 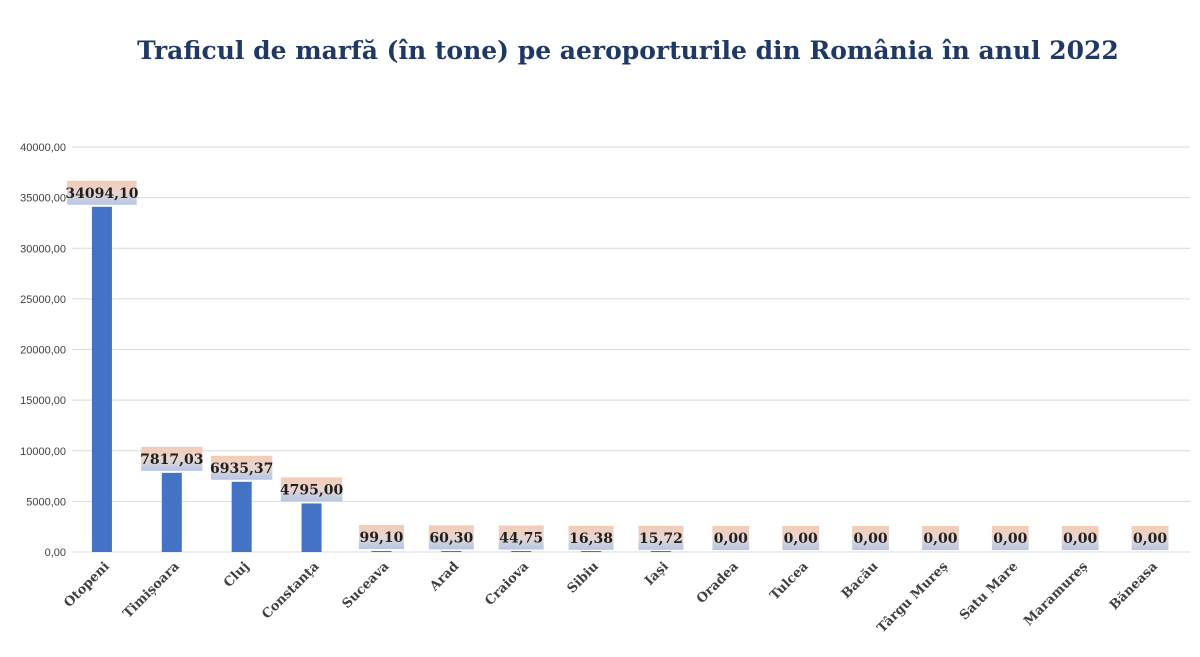 I want to click on x-category-label: Maramureș, so click(x=1056, y=594).